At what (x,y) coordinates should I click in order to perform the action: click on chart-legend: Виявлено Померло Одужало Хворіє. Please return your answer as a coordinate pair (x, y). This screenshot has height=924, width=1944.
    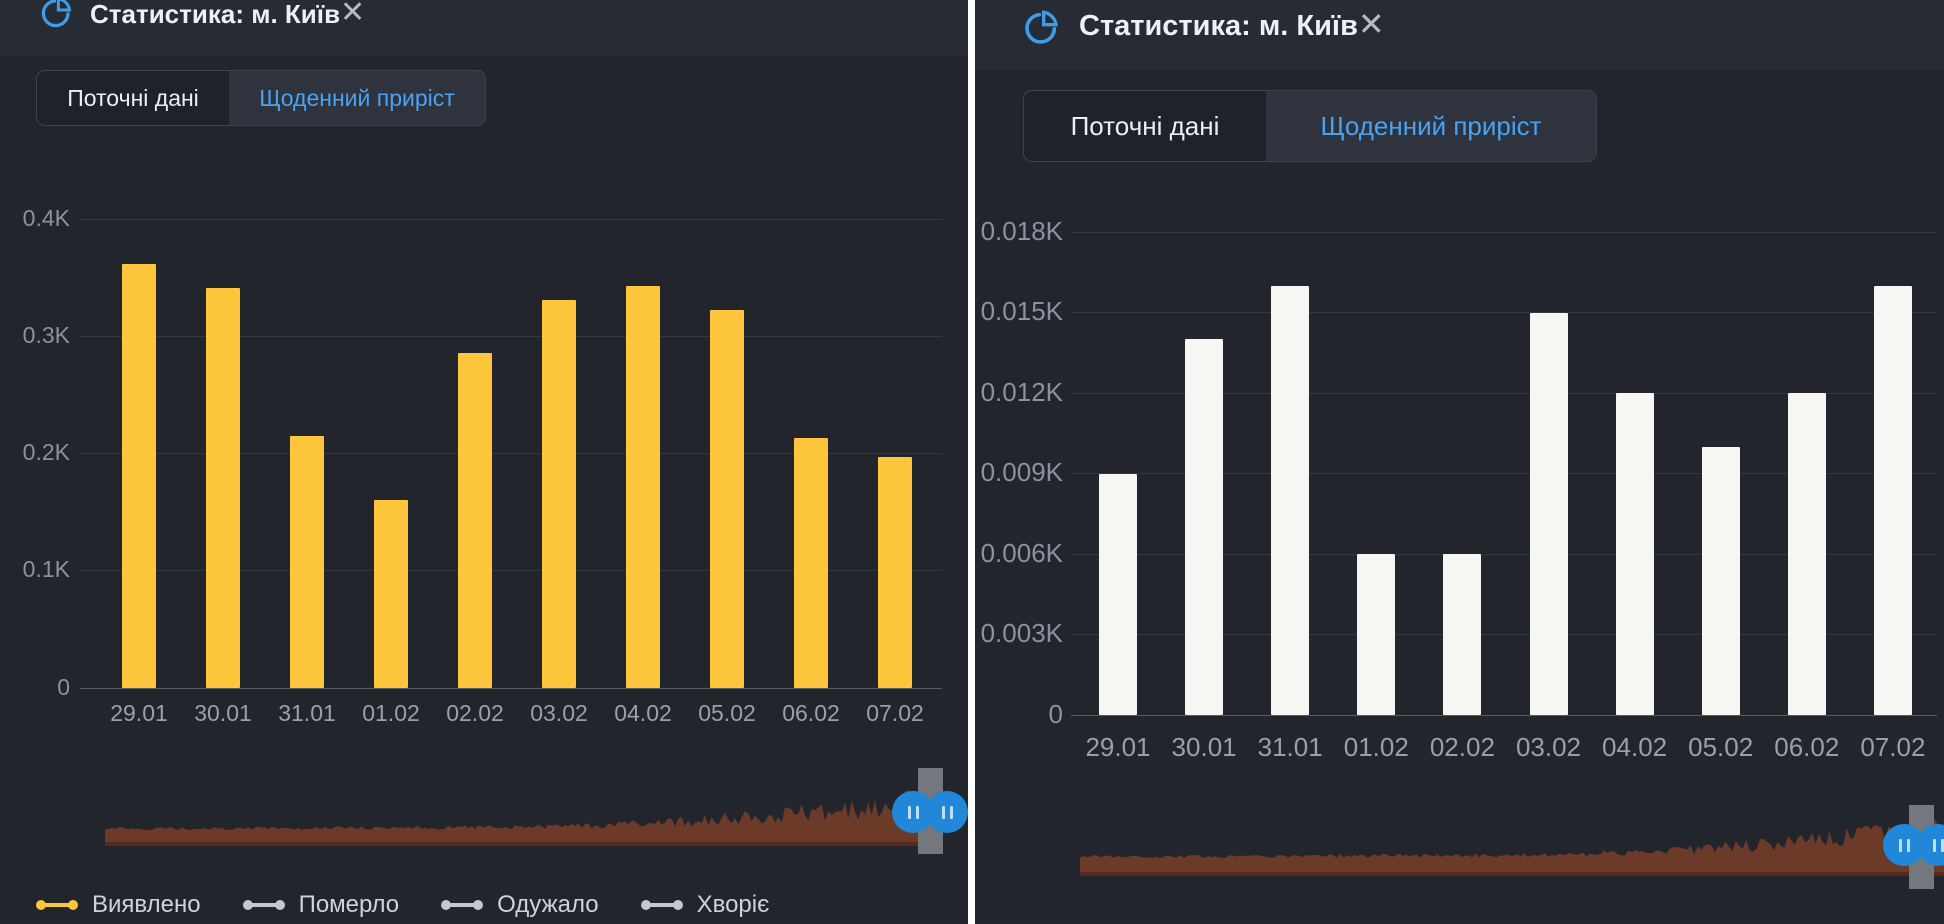
    Looking at the image, I should click on (423, 905).